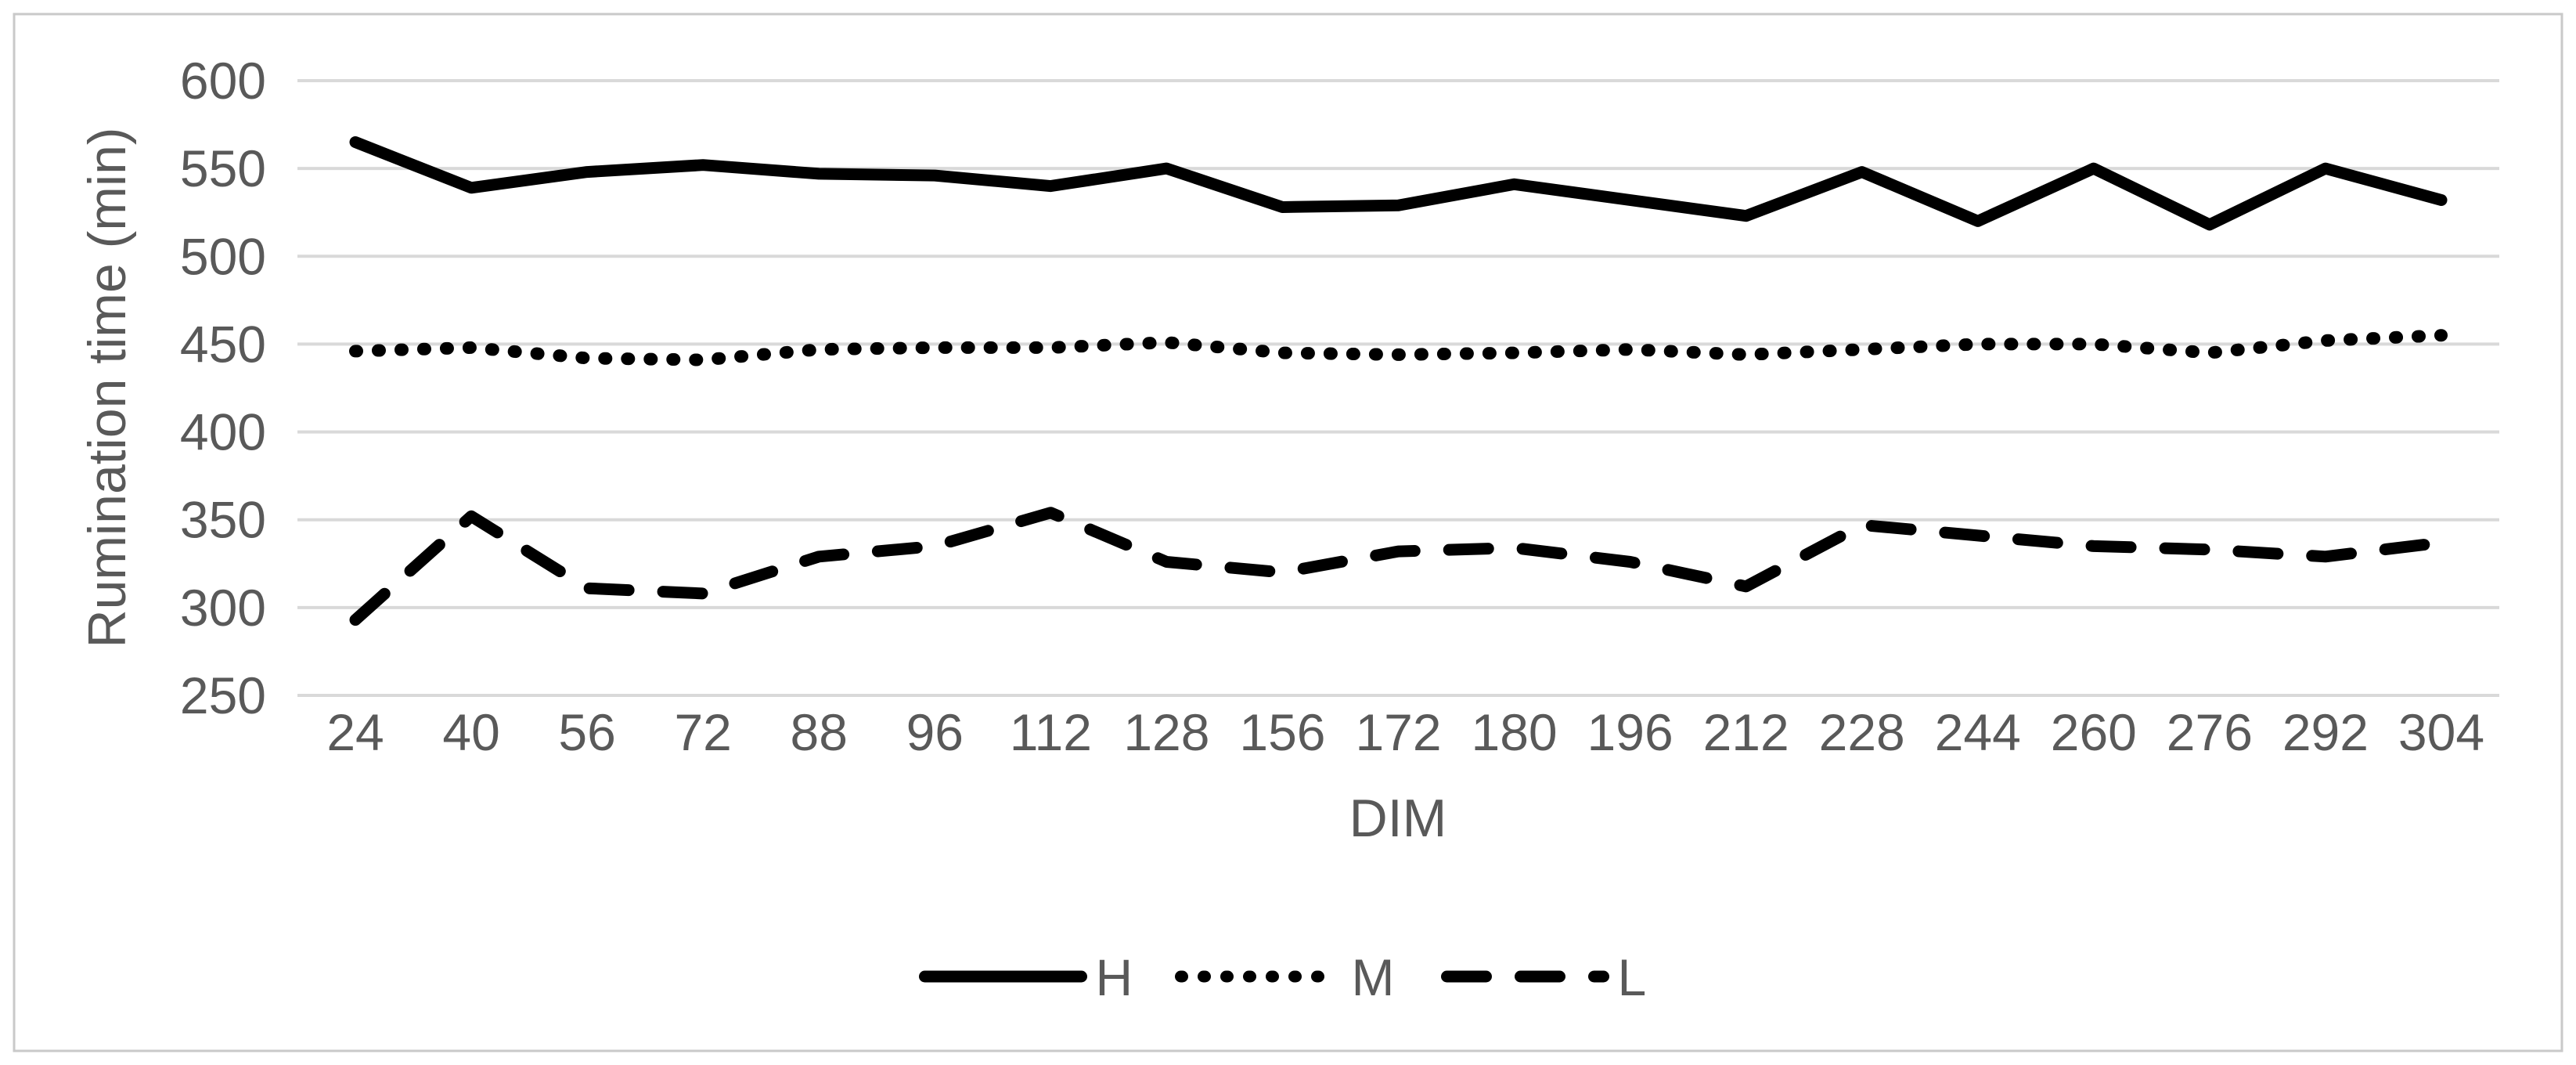  Describe the element at coordinates (223, 695) in the screenshot. I see `y-axis-tick-label: 250` at that location.